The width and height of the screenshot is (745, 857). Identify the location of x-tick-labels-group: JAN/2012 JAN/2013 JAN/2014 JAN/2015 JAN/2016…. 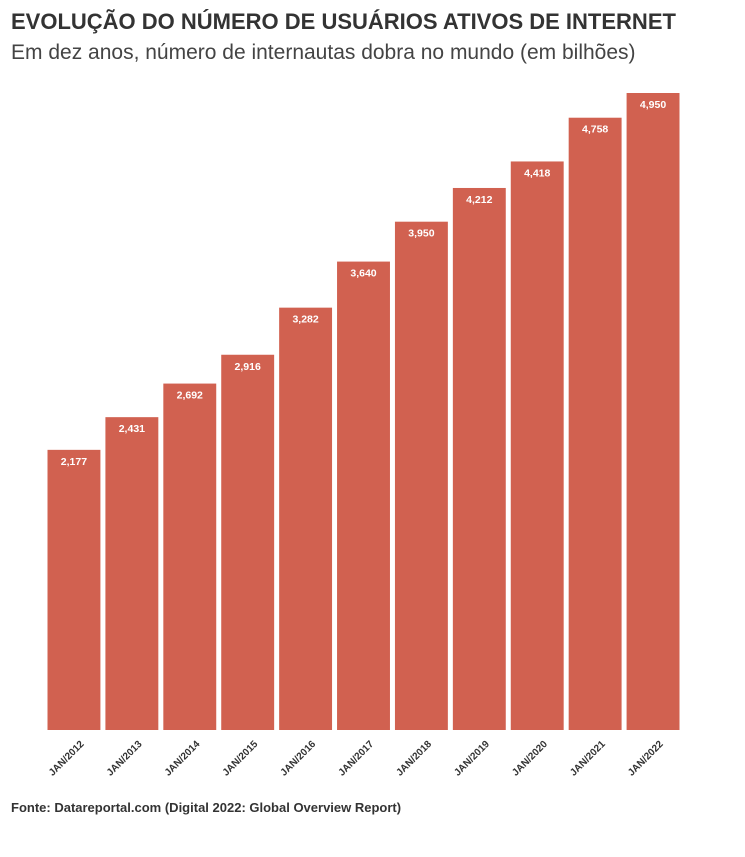
(356, 759).